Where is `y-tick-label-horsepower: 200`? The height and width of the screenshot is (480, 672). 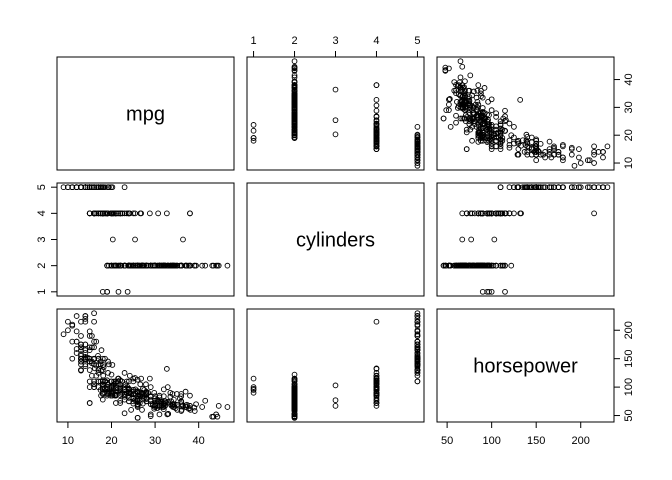
y-tick-label-horsepower: 200 is located at coordinates (629, 330).